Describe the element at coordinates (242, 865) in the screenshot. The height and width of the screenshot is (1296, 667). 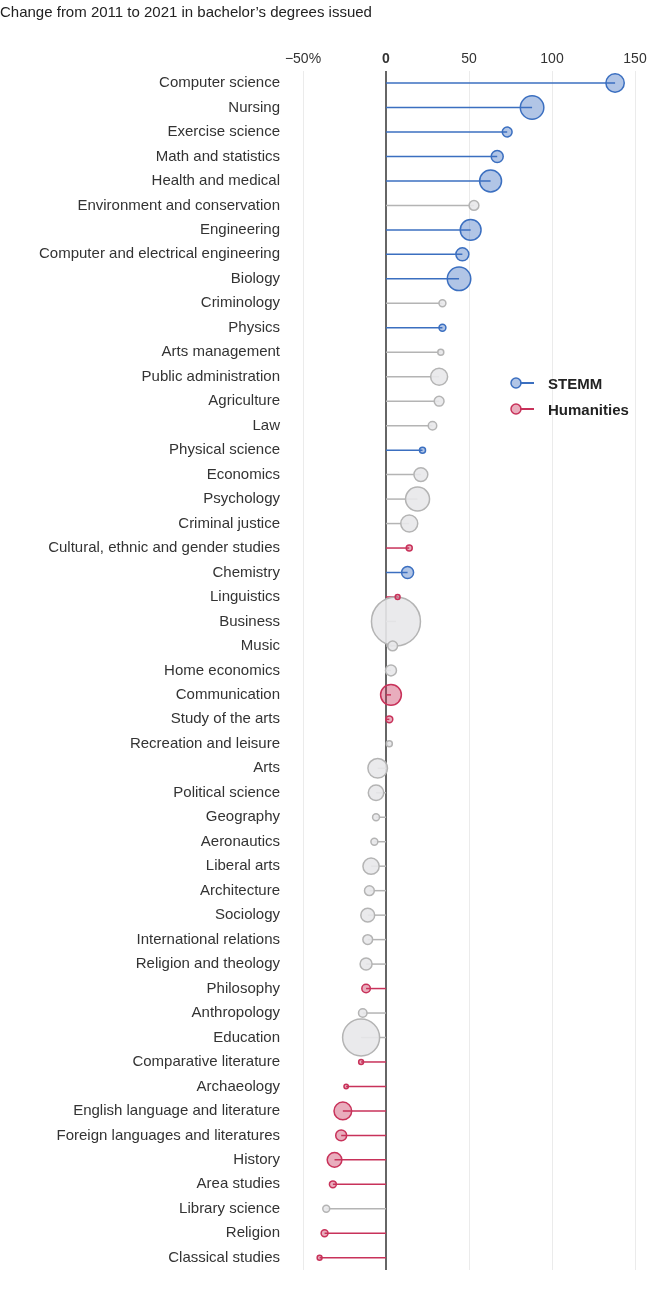
I see `y-tick-label: Liberal arts` at that location.